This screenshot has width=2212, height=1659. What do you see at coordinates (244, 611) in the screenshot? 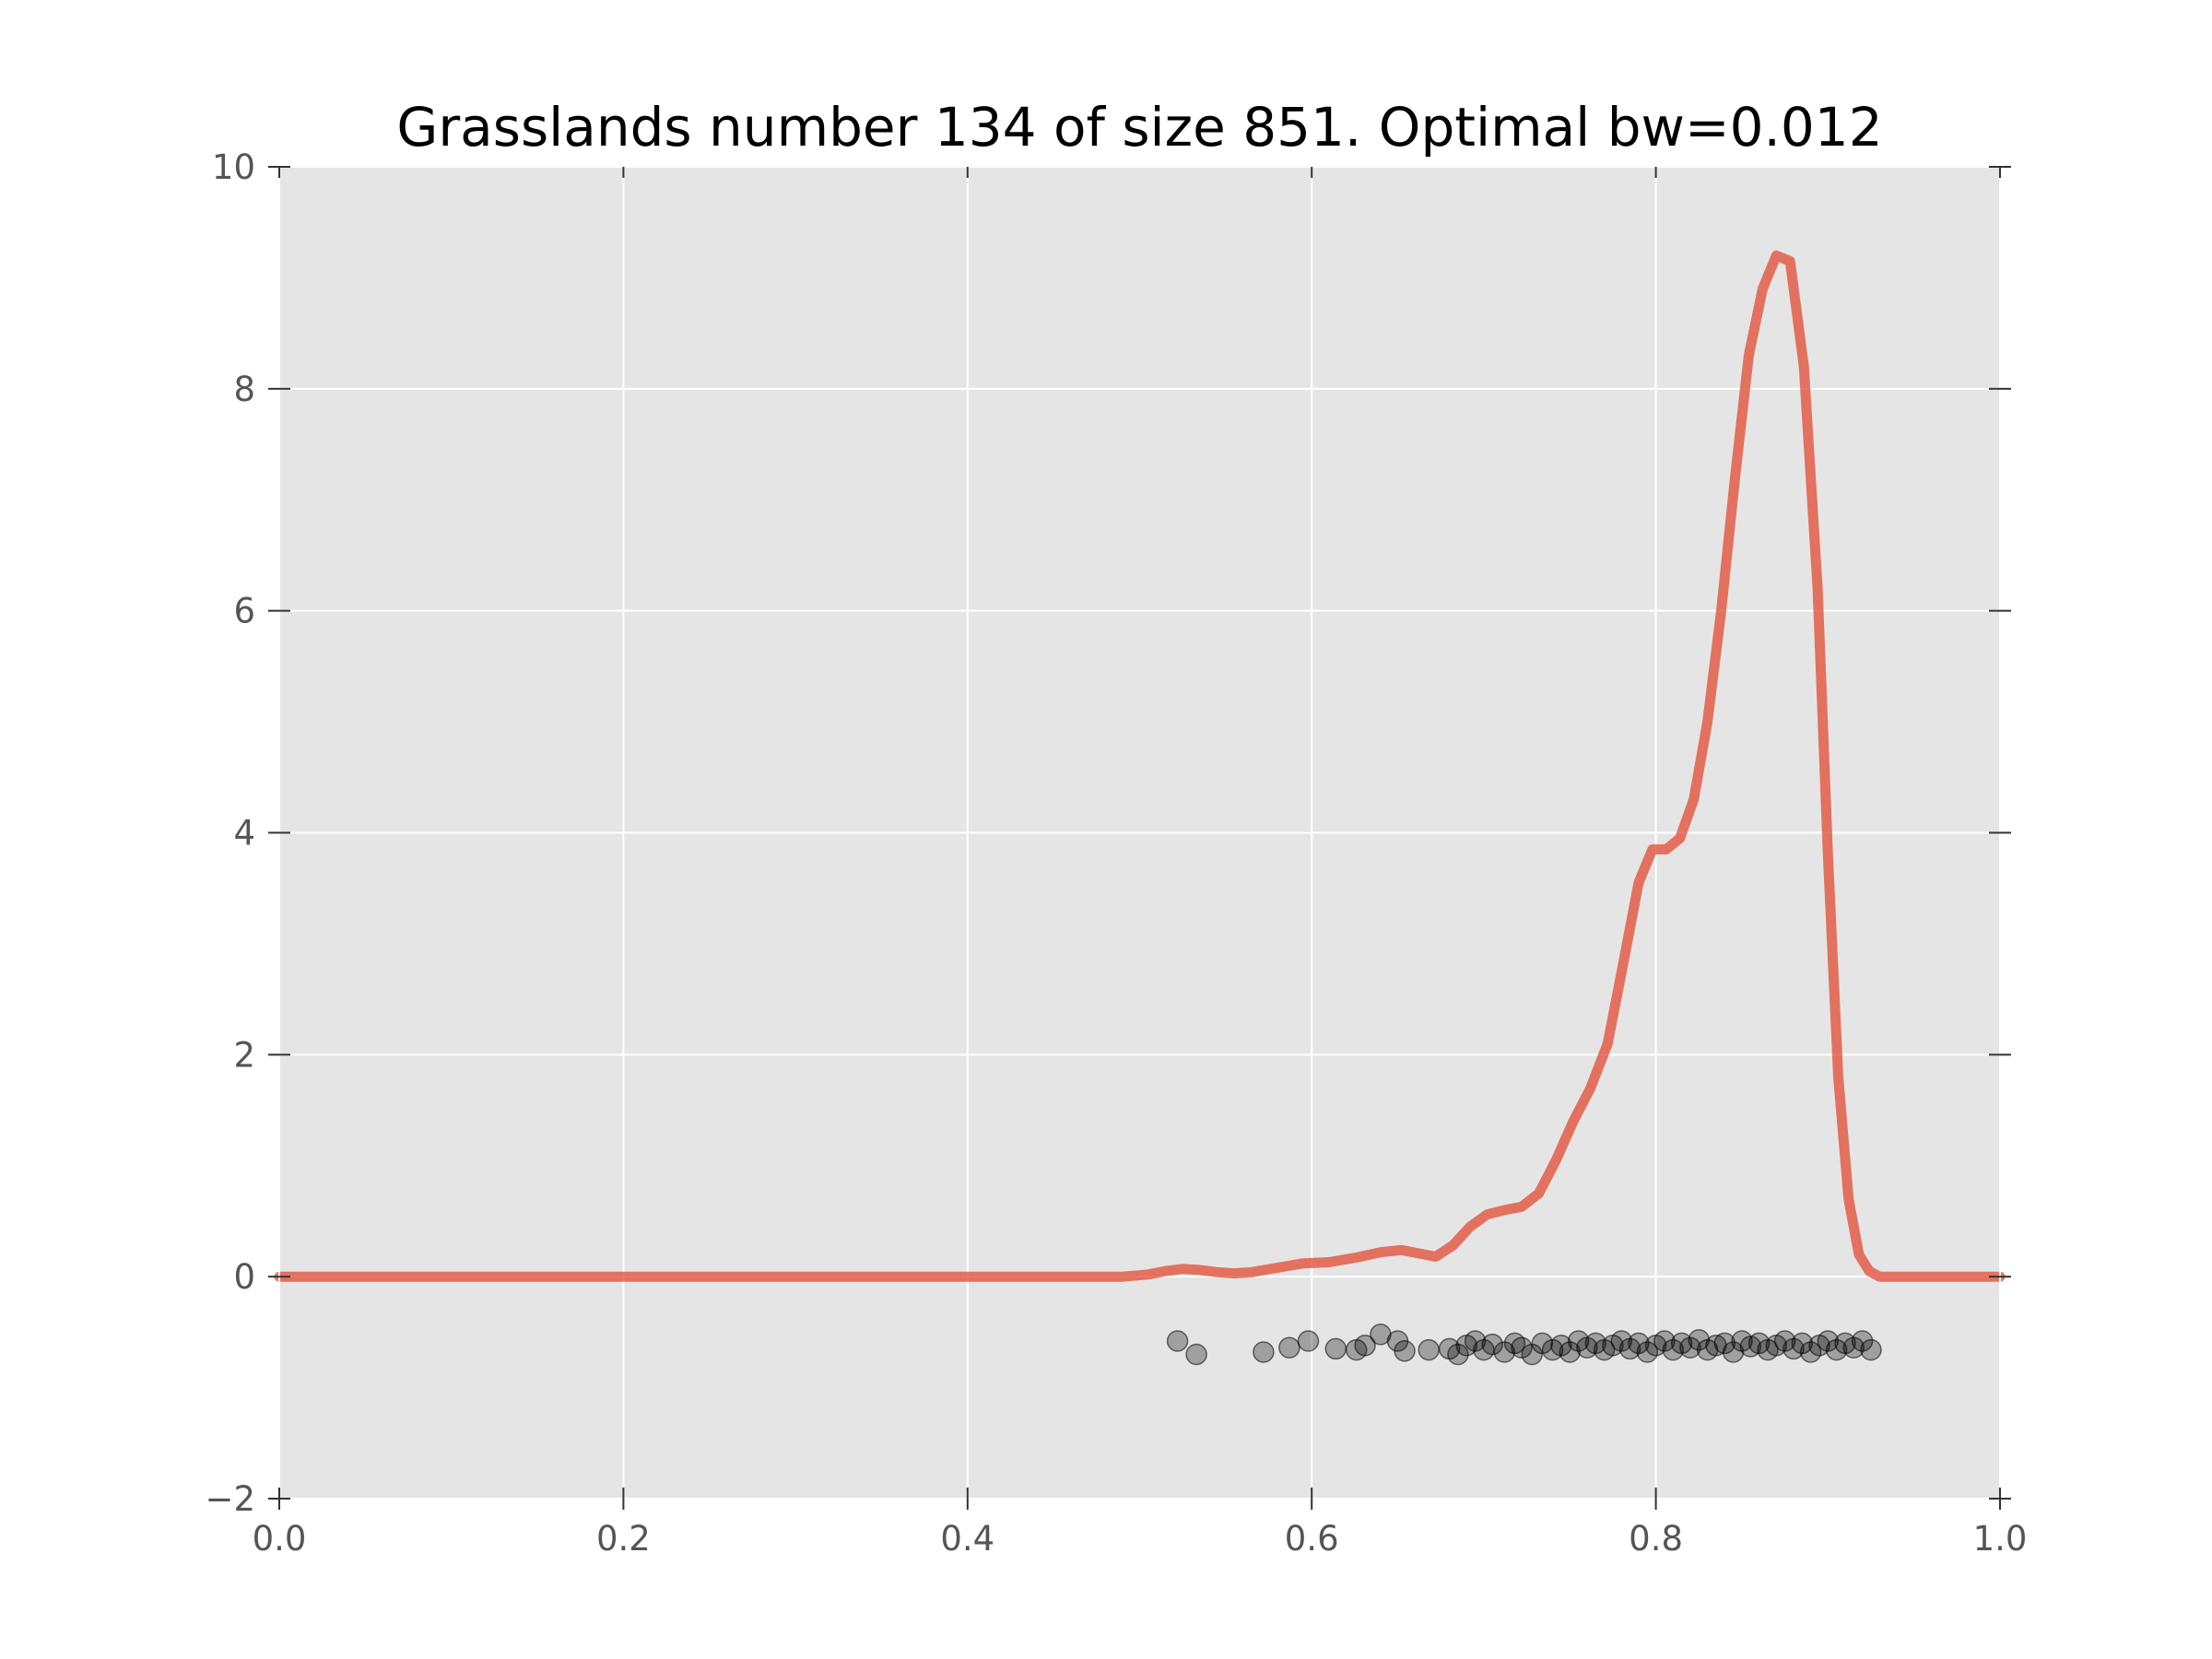
I see `y-tick-label: 6` at bounding box center [244, 611].